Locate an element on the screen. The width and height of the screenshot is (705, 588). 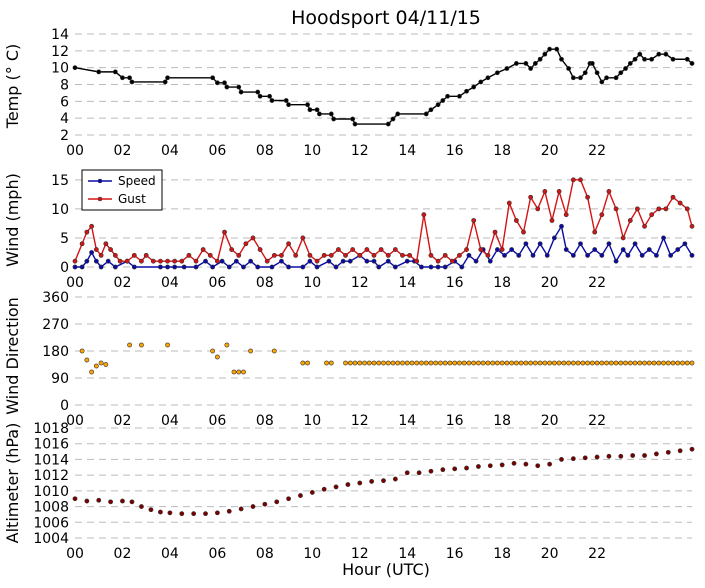
y-axis-label: Temp (° C) is located at coordinates (12, 86).